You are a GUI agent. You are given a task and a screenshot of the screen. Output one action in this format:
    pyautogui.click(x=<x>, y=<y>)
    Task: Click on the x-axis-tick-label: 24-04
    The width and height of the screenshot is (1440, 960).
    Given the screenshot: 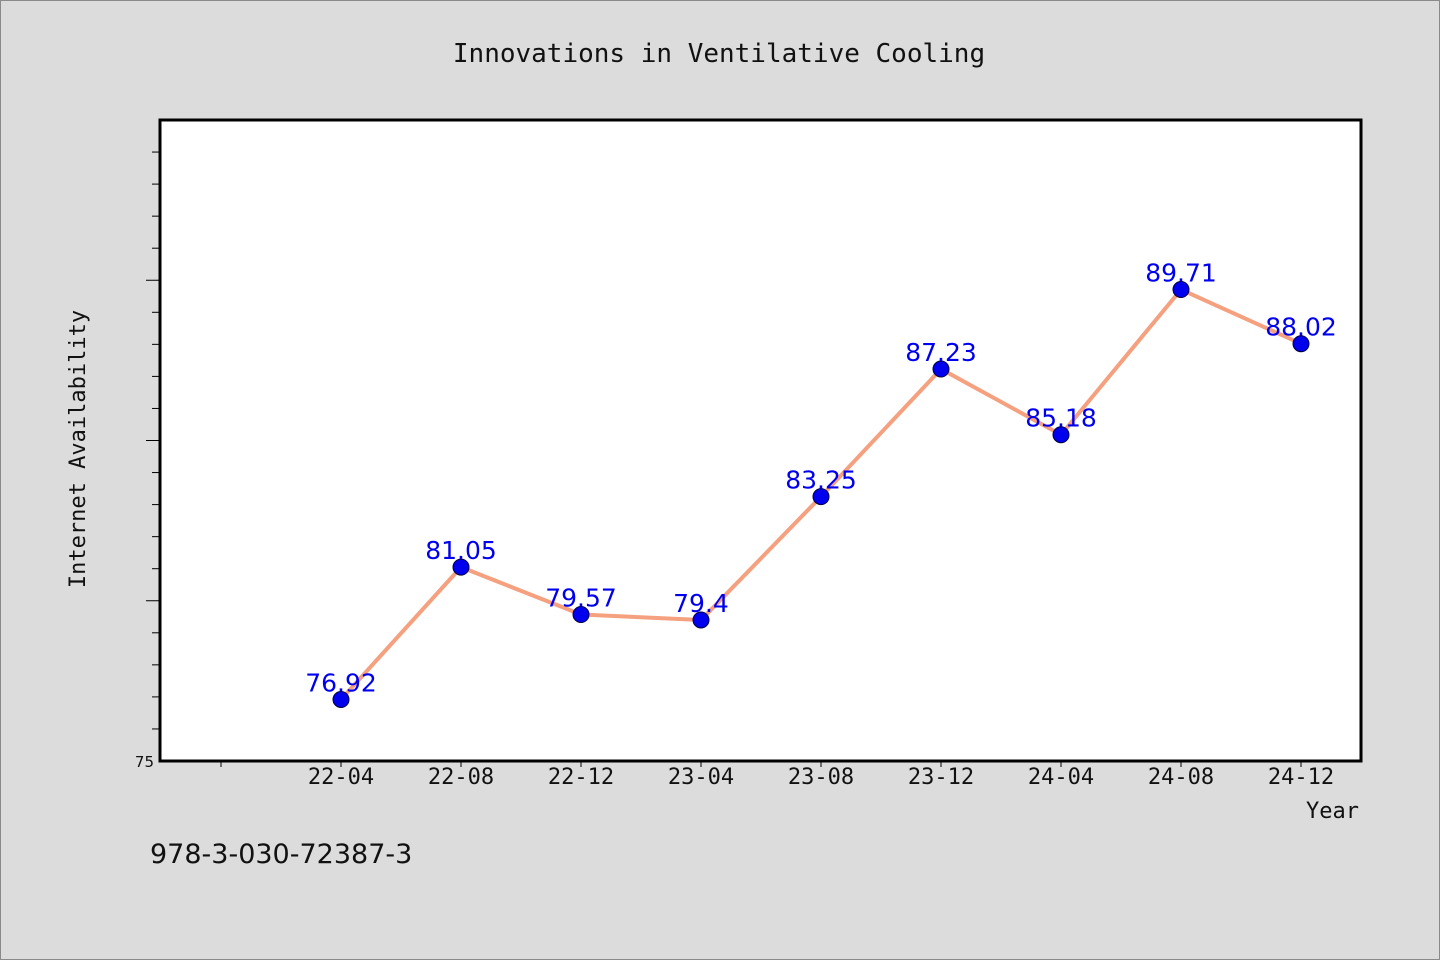 What is the action you would take?
    pyautogui.click(x=1061, y=777)
    